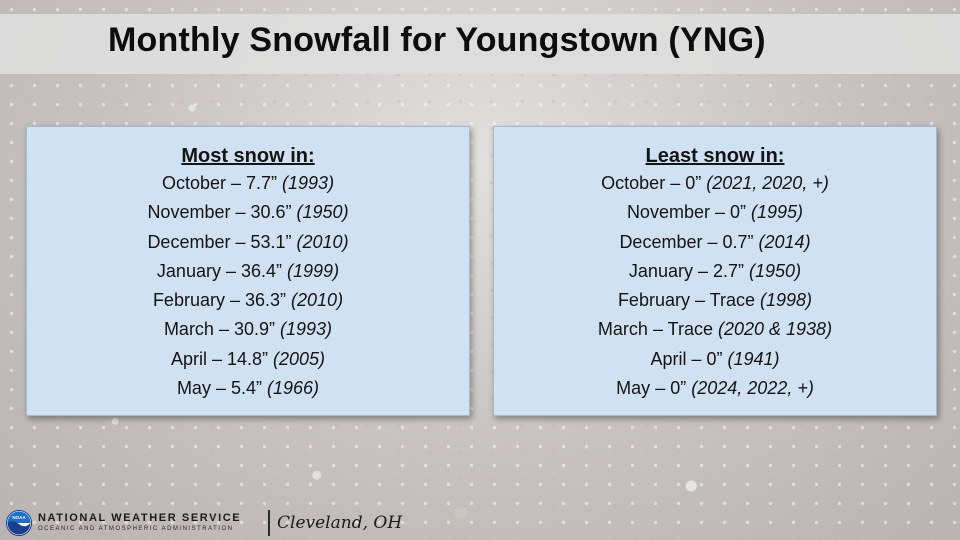 Image resolution: width=960 pixels, height=540 pixels. I want to click on record-year: (1966), so click(293, 388).